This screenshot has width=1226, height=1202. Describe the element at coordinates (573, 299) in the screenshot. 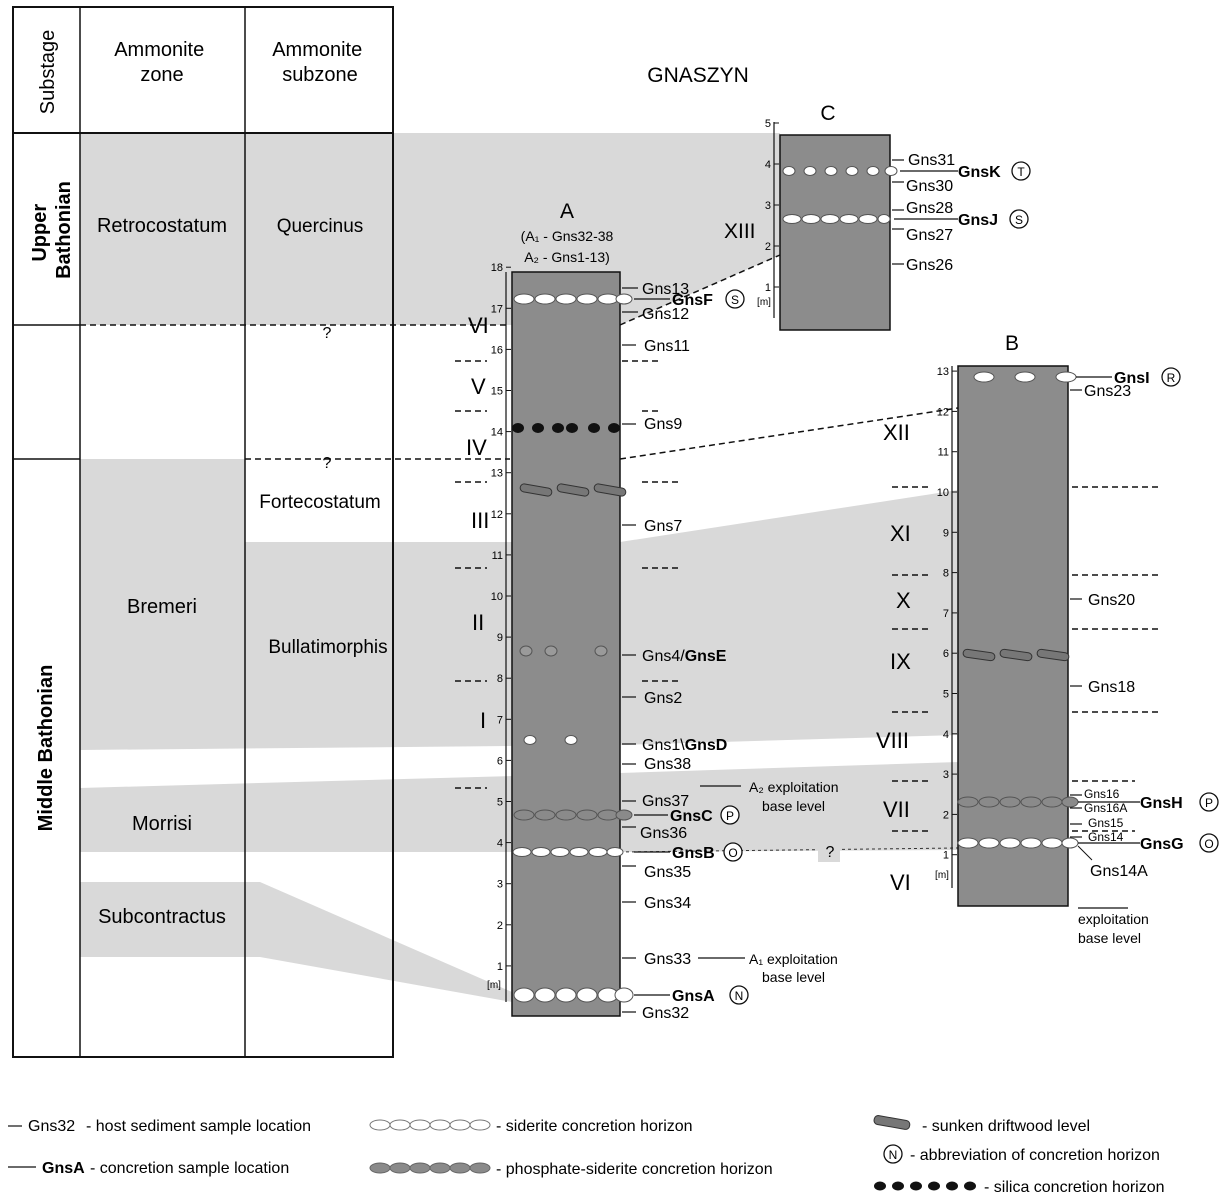

I see `horizon-gnsf` at that location.